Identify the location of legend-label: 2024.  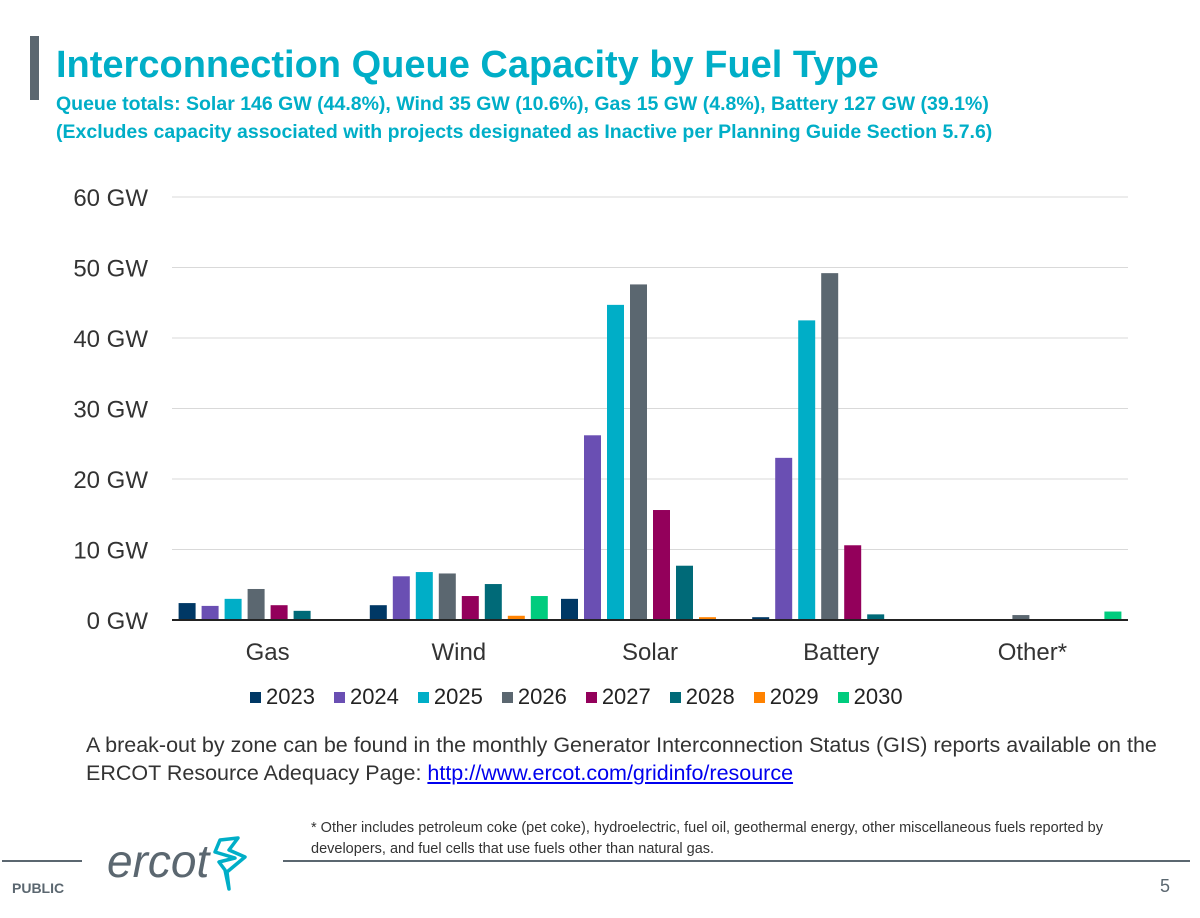
(374, 696).